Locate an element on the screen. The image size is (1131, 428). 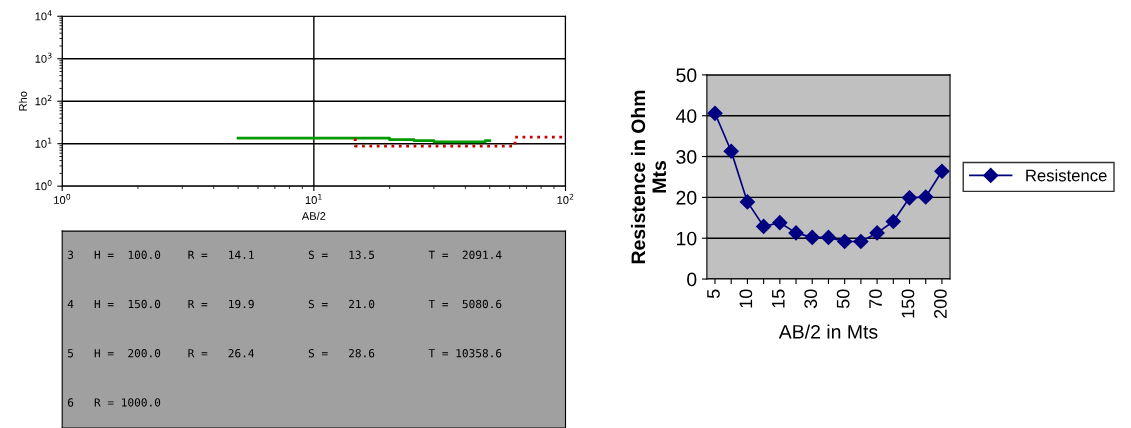
x-tick-label: 10$^{2}$ is located at coordinates (565, 198).